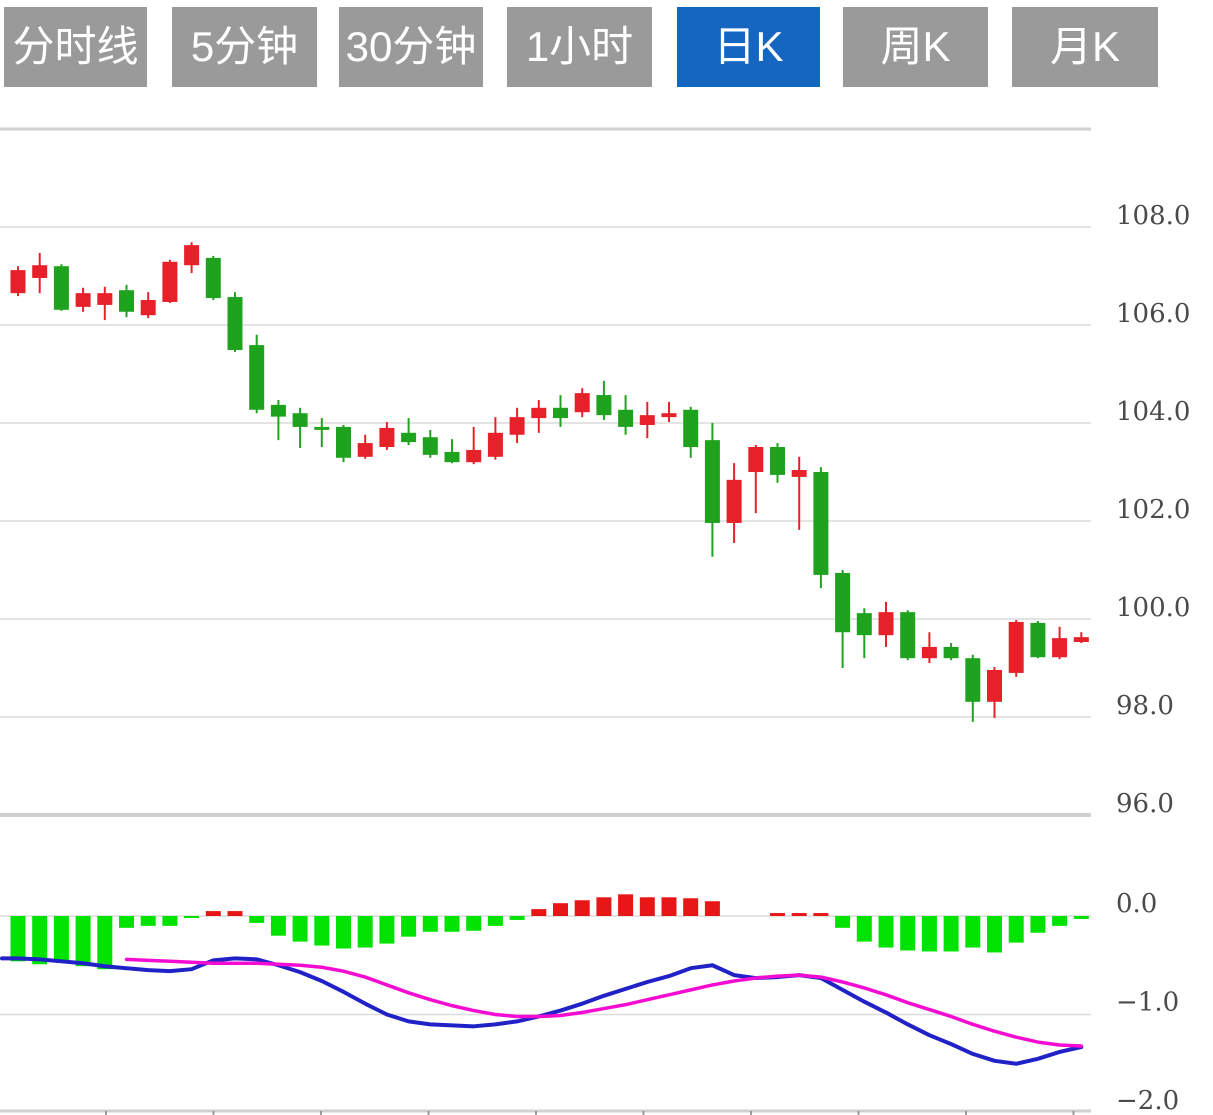 The image size is (1213, 1115). Describe the element at coordinates (549, 932) in the screenshot. I see `macd-histogram` at that location.